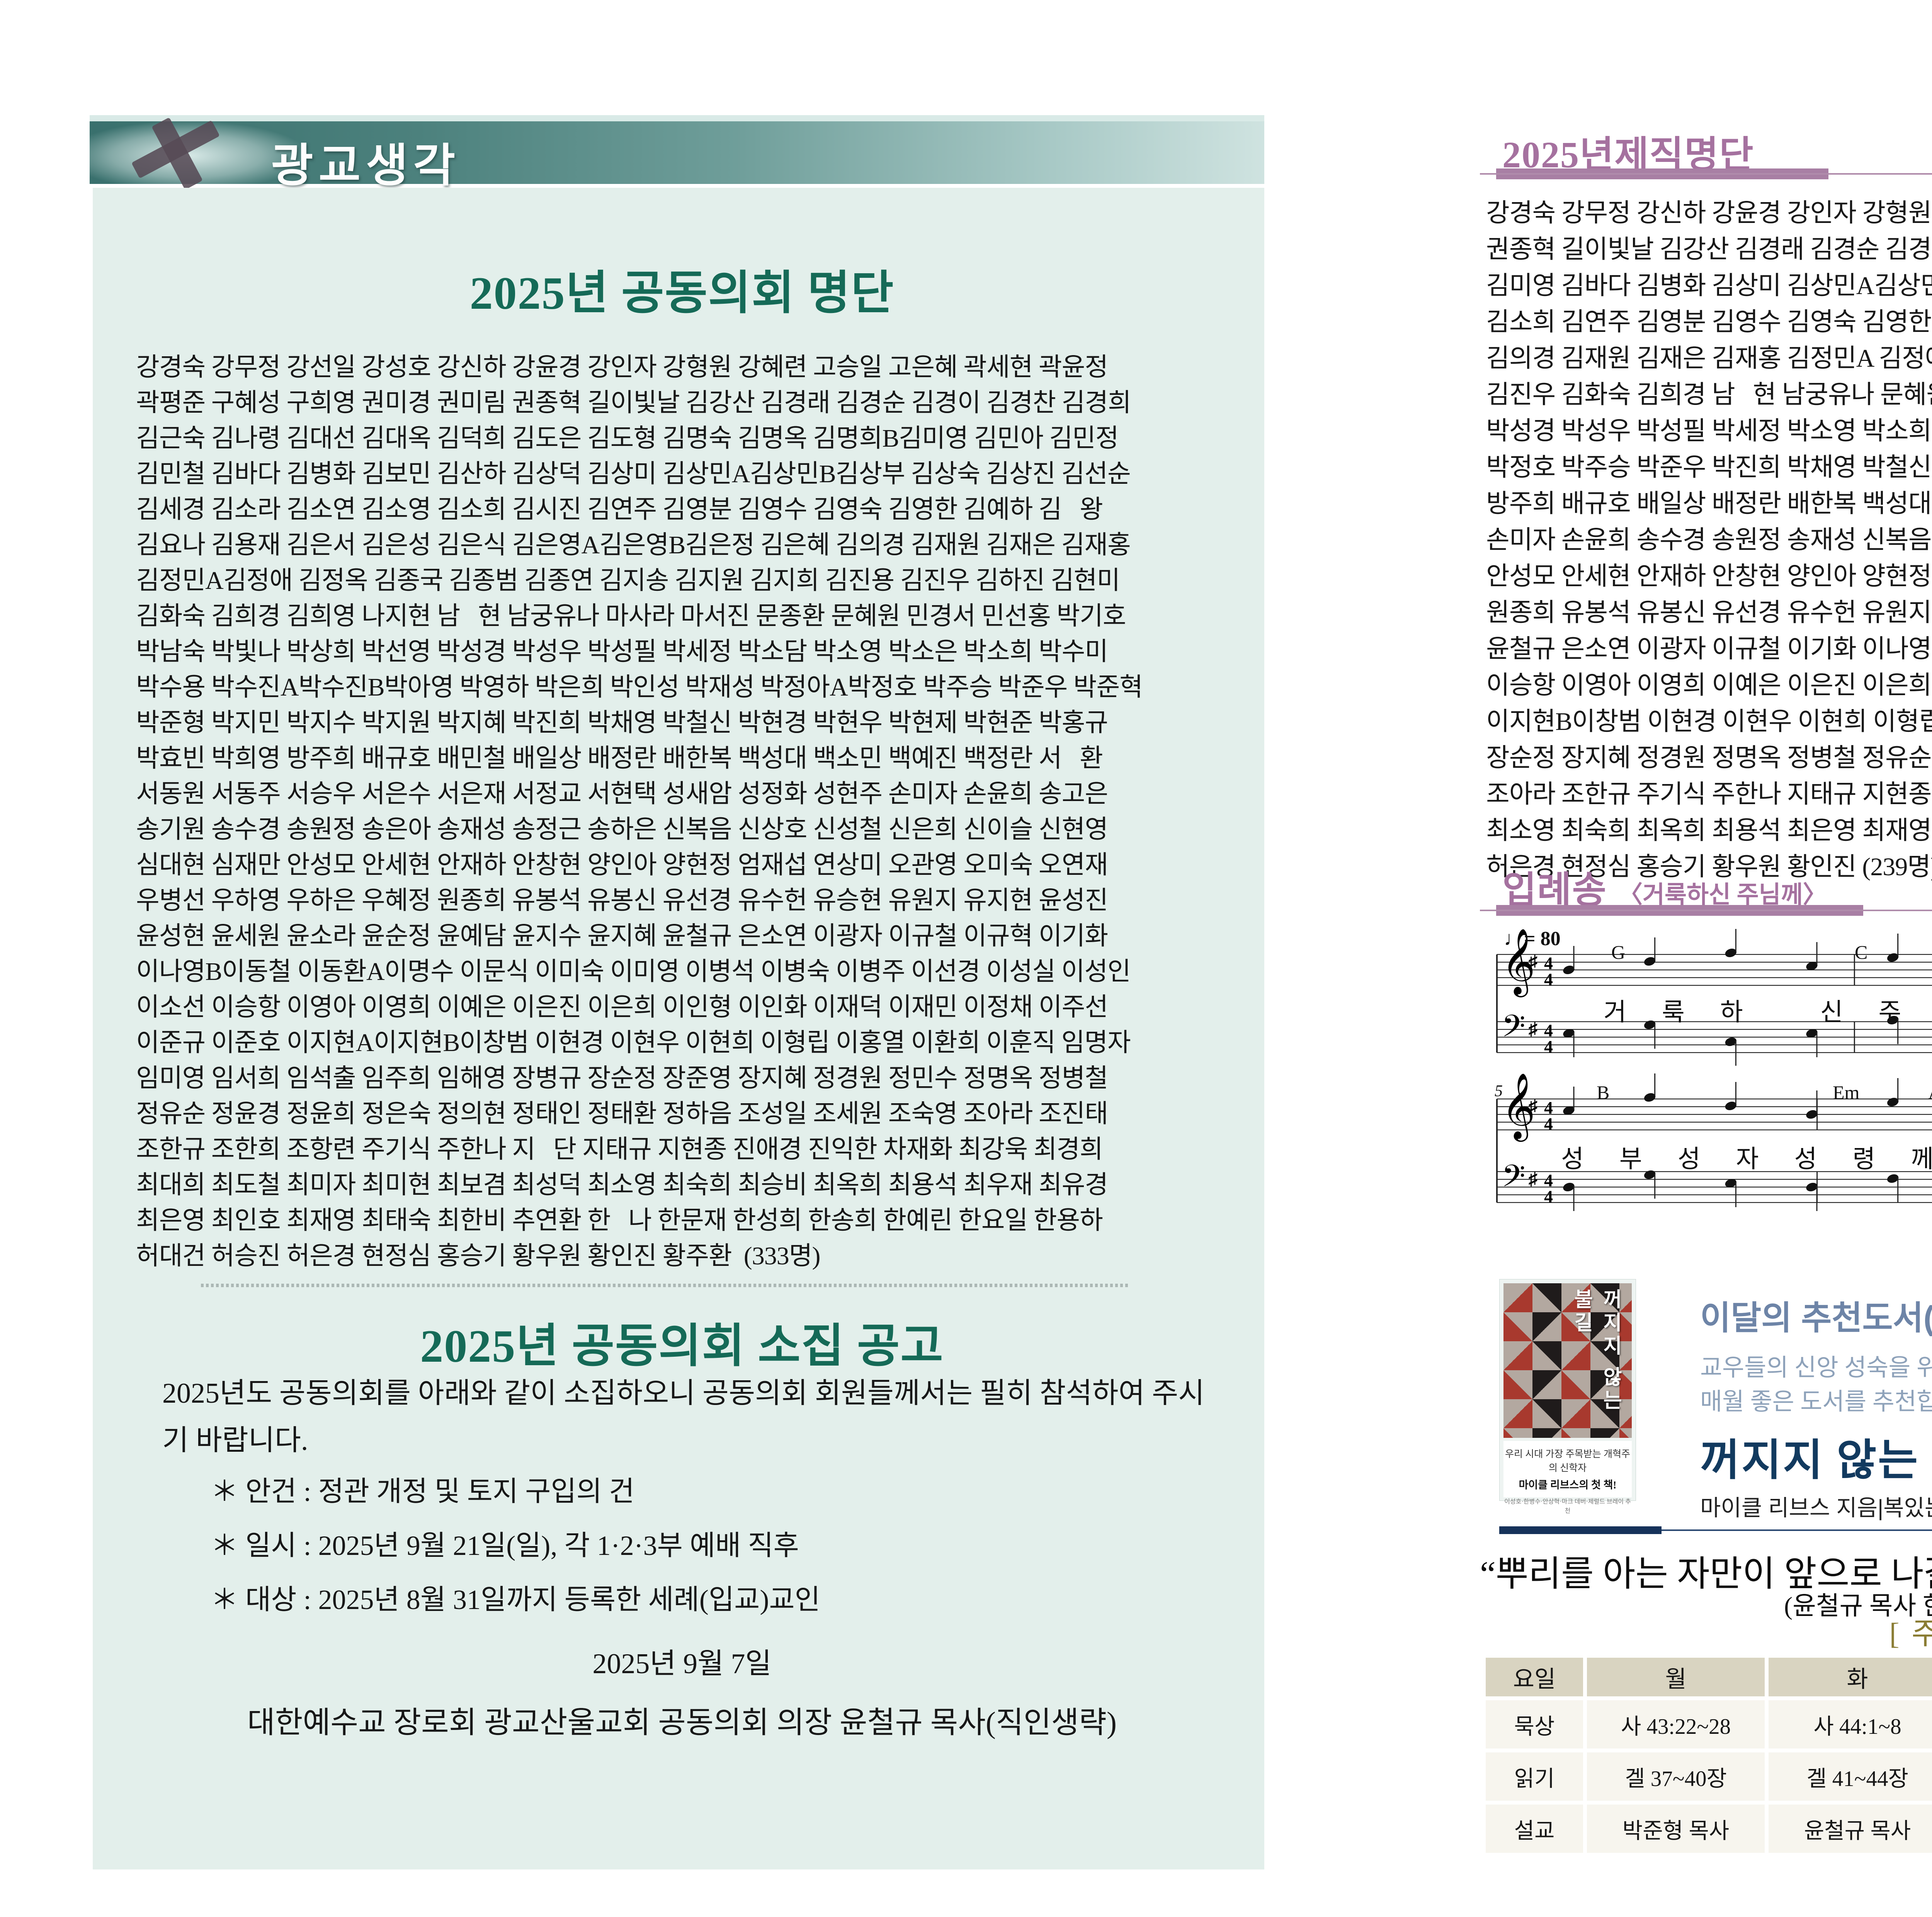 The image size is (1932, 1917). What do you see at coordinates (1499, 1091) in the screenshot?
I see `measure-number: 5` at bounding box center [1499, 1091].